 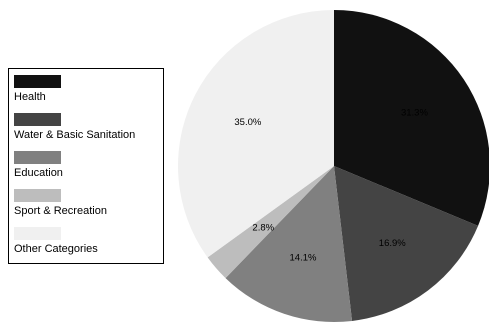 What do you see at coordinates (303, 258) in the screenshot?
I see `slice-label: 14.1%` at bounding box center [303, 258].